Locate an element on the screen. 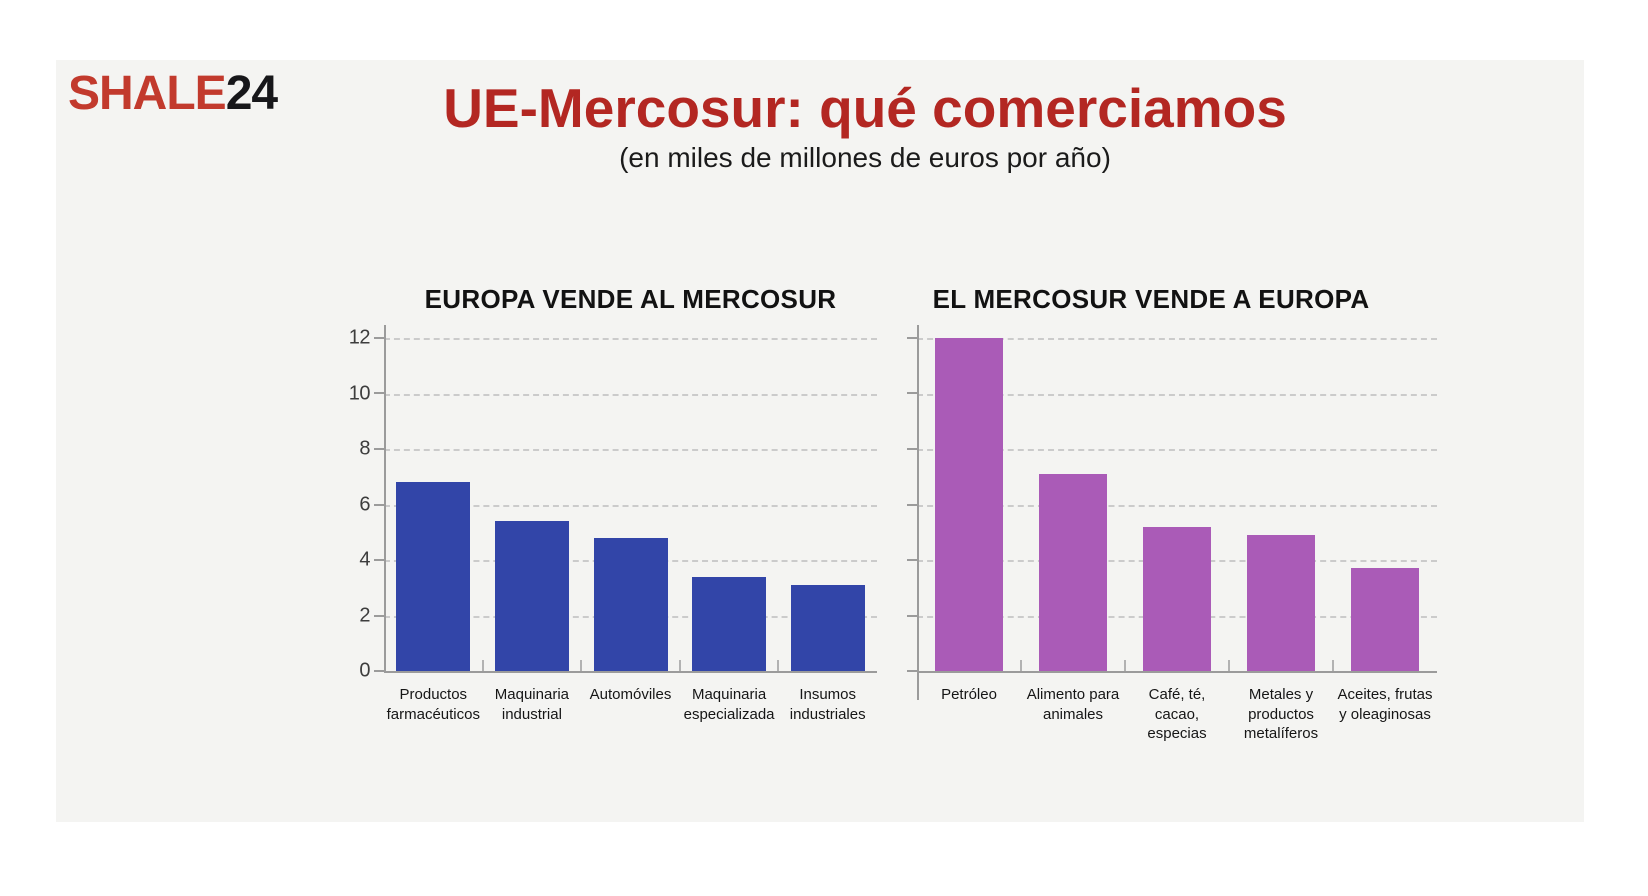 The height and width of the screenshot is (896, 1648). plot-area-right is located at coordinates (1172, 512).